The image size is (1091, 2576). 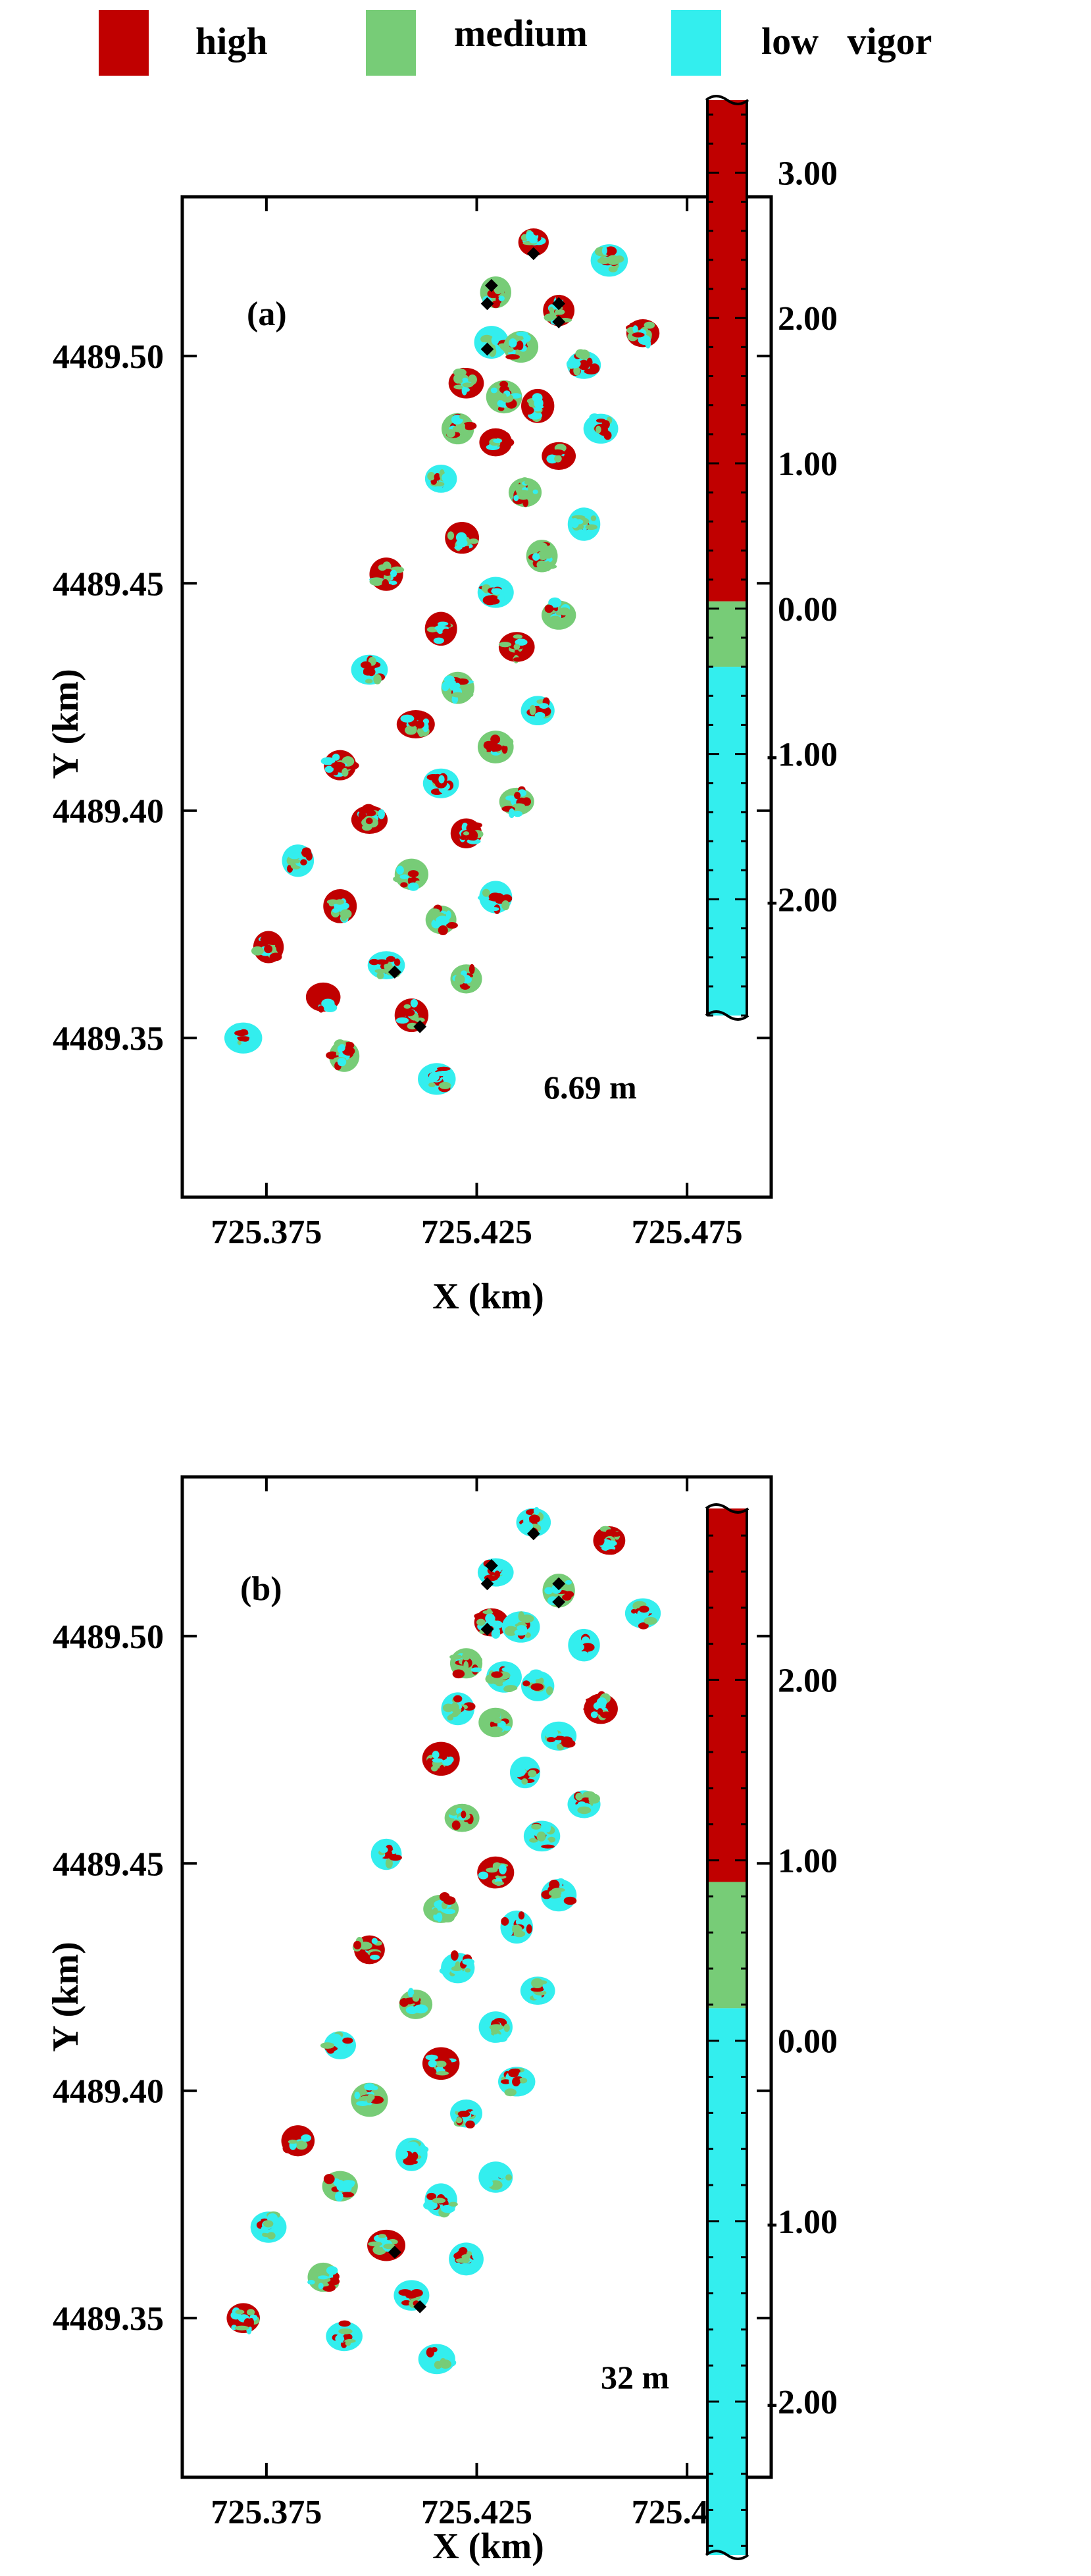 What do you see at coordinates (772, 2040) in the screenshot?
I see `colorbar-b-ticks: 2.00 1.00 0.00 -1.00 -2.00` at bounding box center [772, 2040].